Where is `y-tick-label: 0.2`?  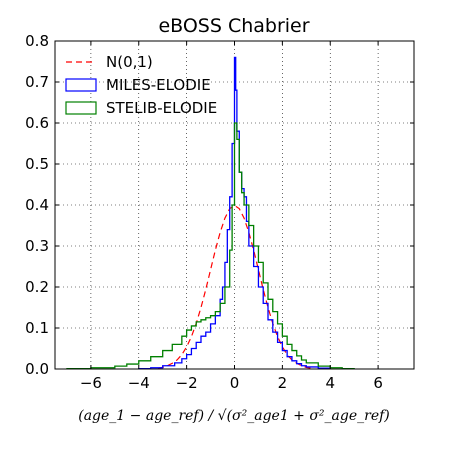 y-tick-label: 0.2 is located at coordinates (37, 287).